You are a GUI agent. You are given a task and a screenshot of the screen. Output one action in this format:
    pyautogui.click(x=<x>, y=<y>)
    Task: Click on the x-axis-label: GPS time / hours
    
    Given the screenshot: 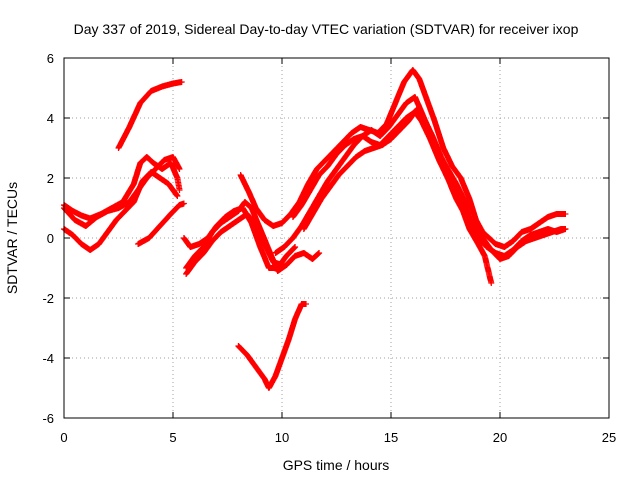 What is the action you would take?
    pyautogui.click(x=336, y=465)
    